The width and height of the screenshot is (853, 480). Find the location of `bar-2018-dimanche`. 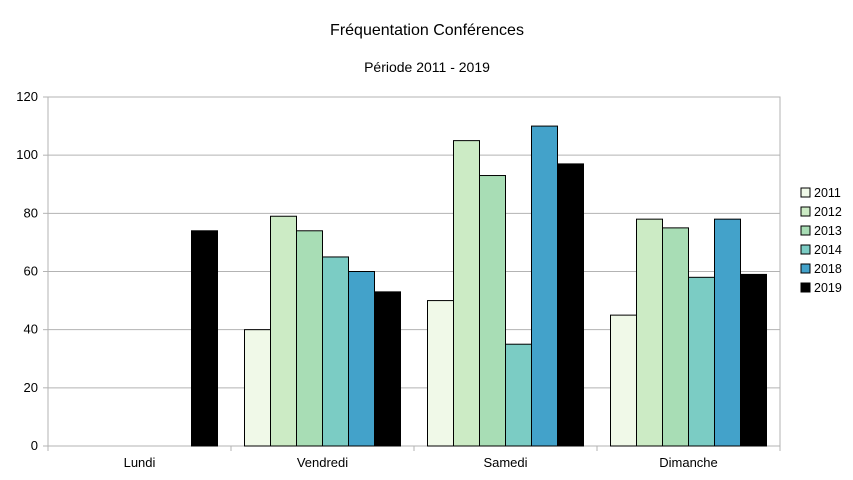

bar-2018-dimanche is located at coordinates (727, 332).